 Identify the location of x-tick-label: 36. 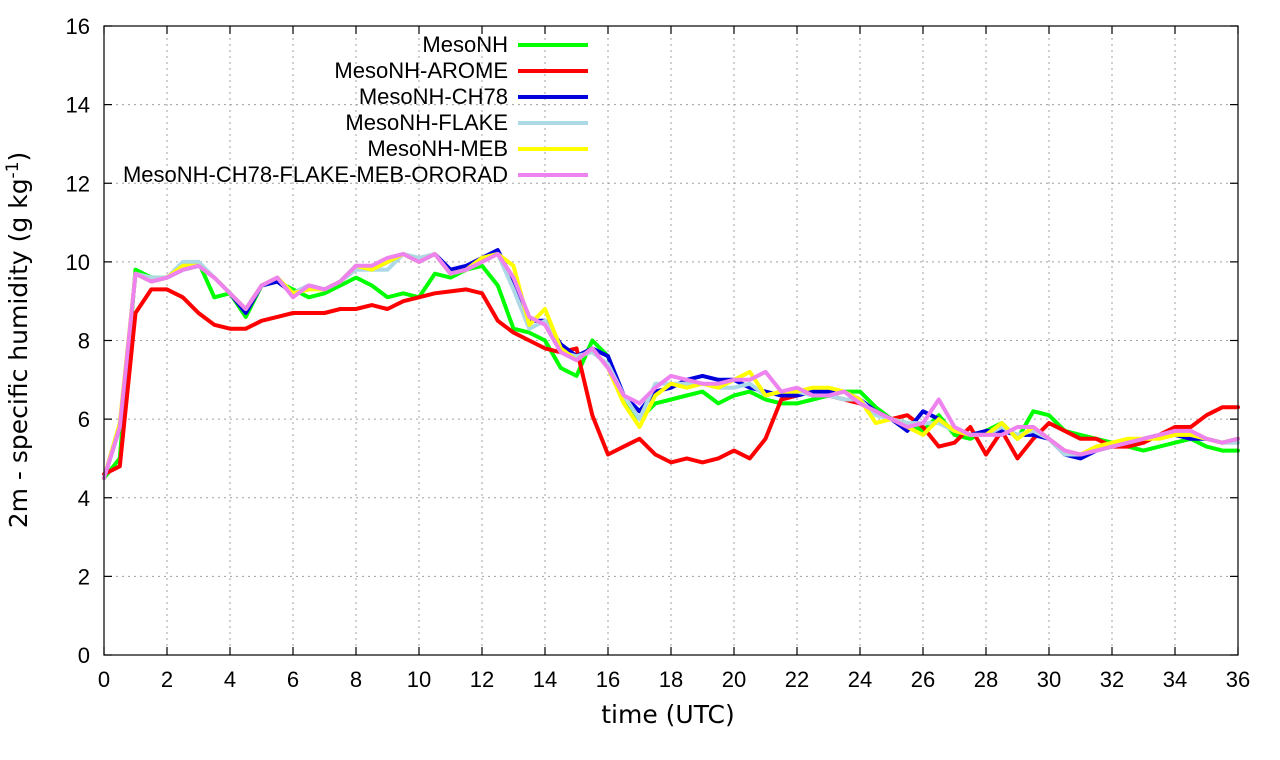
(1238, 679).